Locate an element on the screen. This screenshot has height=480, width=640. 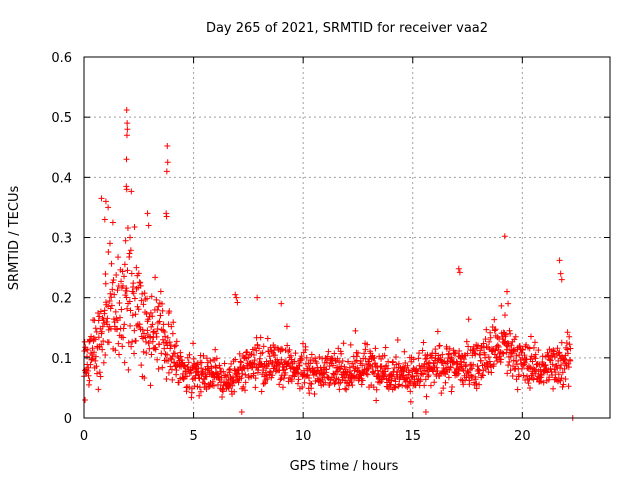
y-tick-label: 0.3 is located at coordinates (61, 239).